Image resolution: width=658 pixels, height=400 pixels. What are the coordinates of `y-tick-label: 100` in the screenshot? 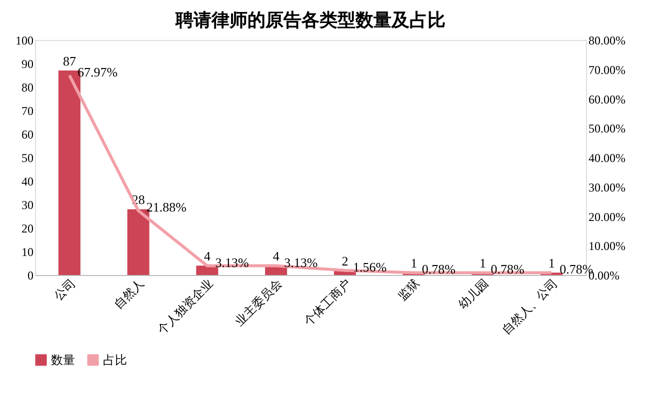 It's located at (25, 41).